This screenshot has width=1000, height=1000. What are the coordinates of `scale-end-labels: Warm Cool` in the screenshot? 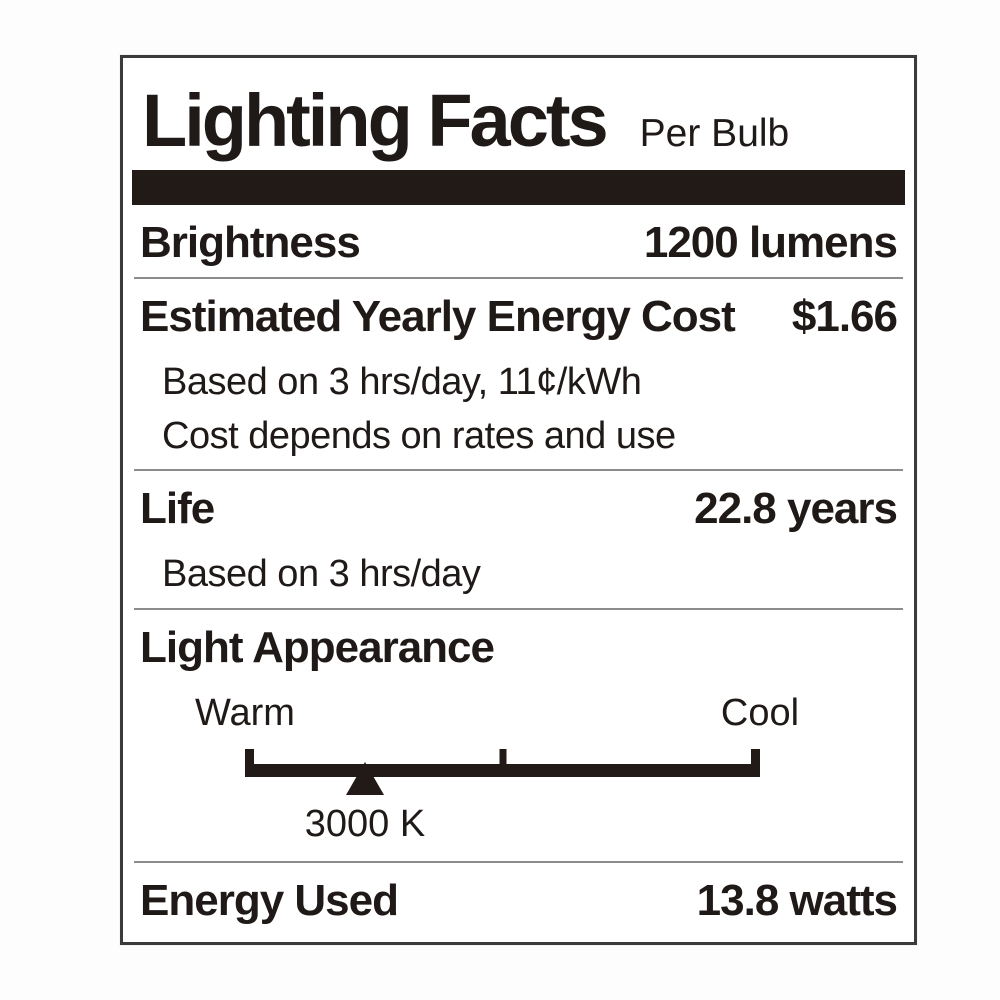 It's located at (497, 714).